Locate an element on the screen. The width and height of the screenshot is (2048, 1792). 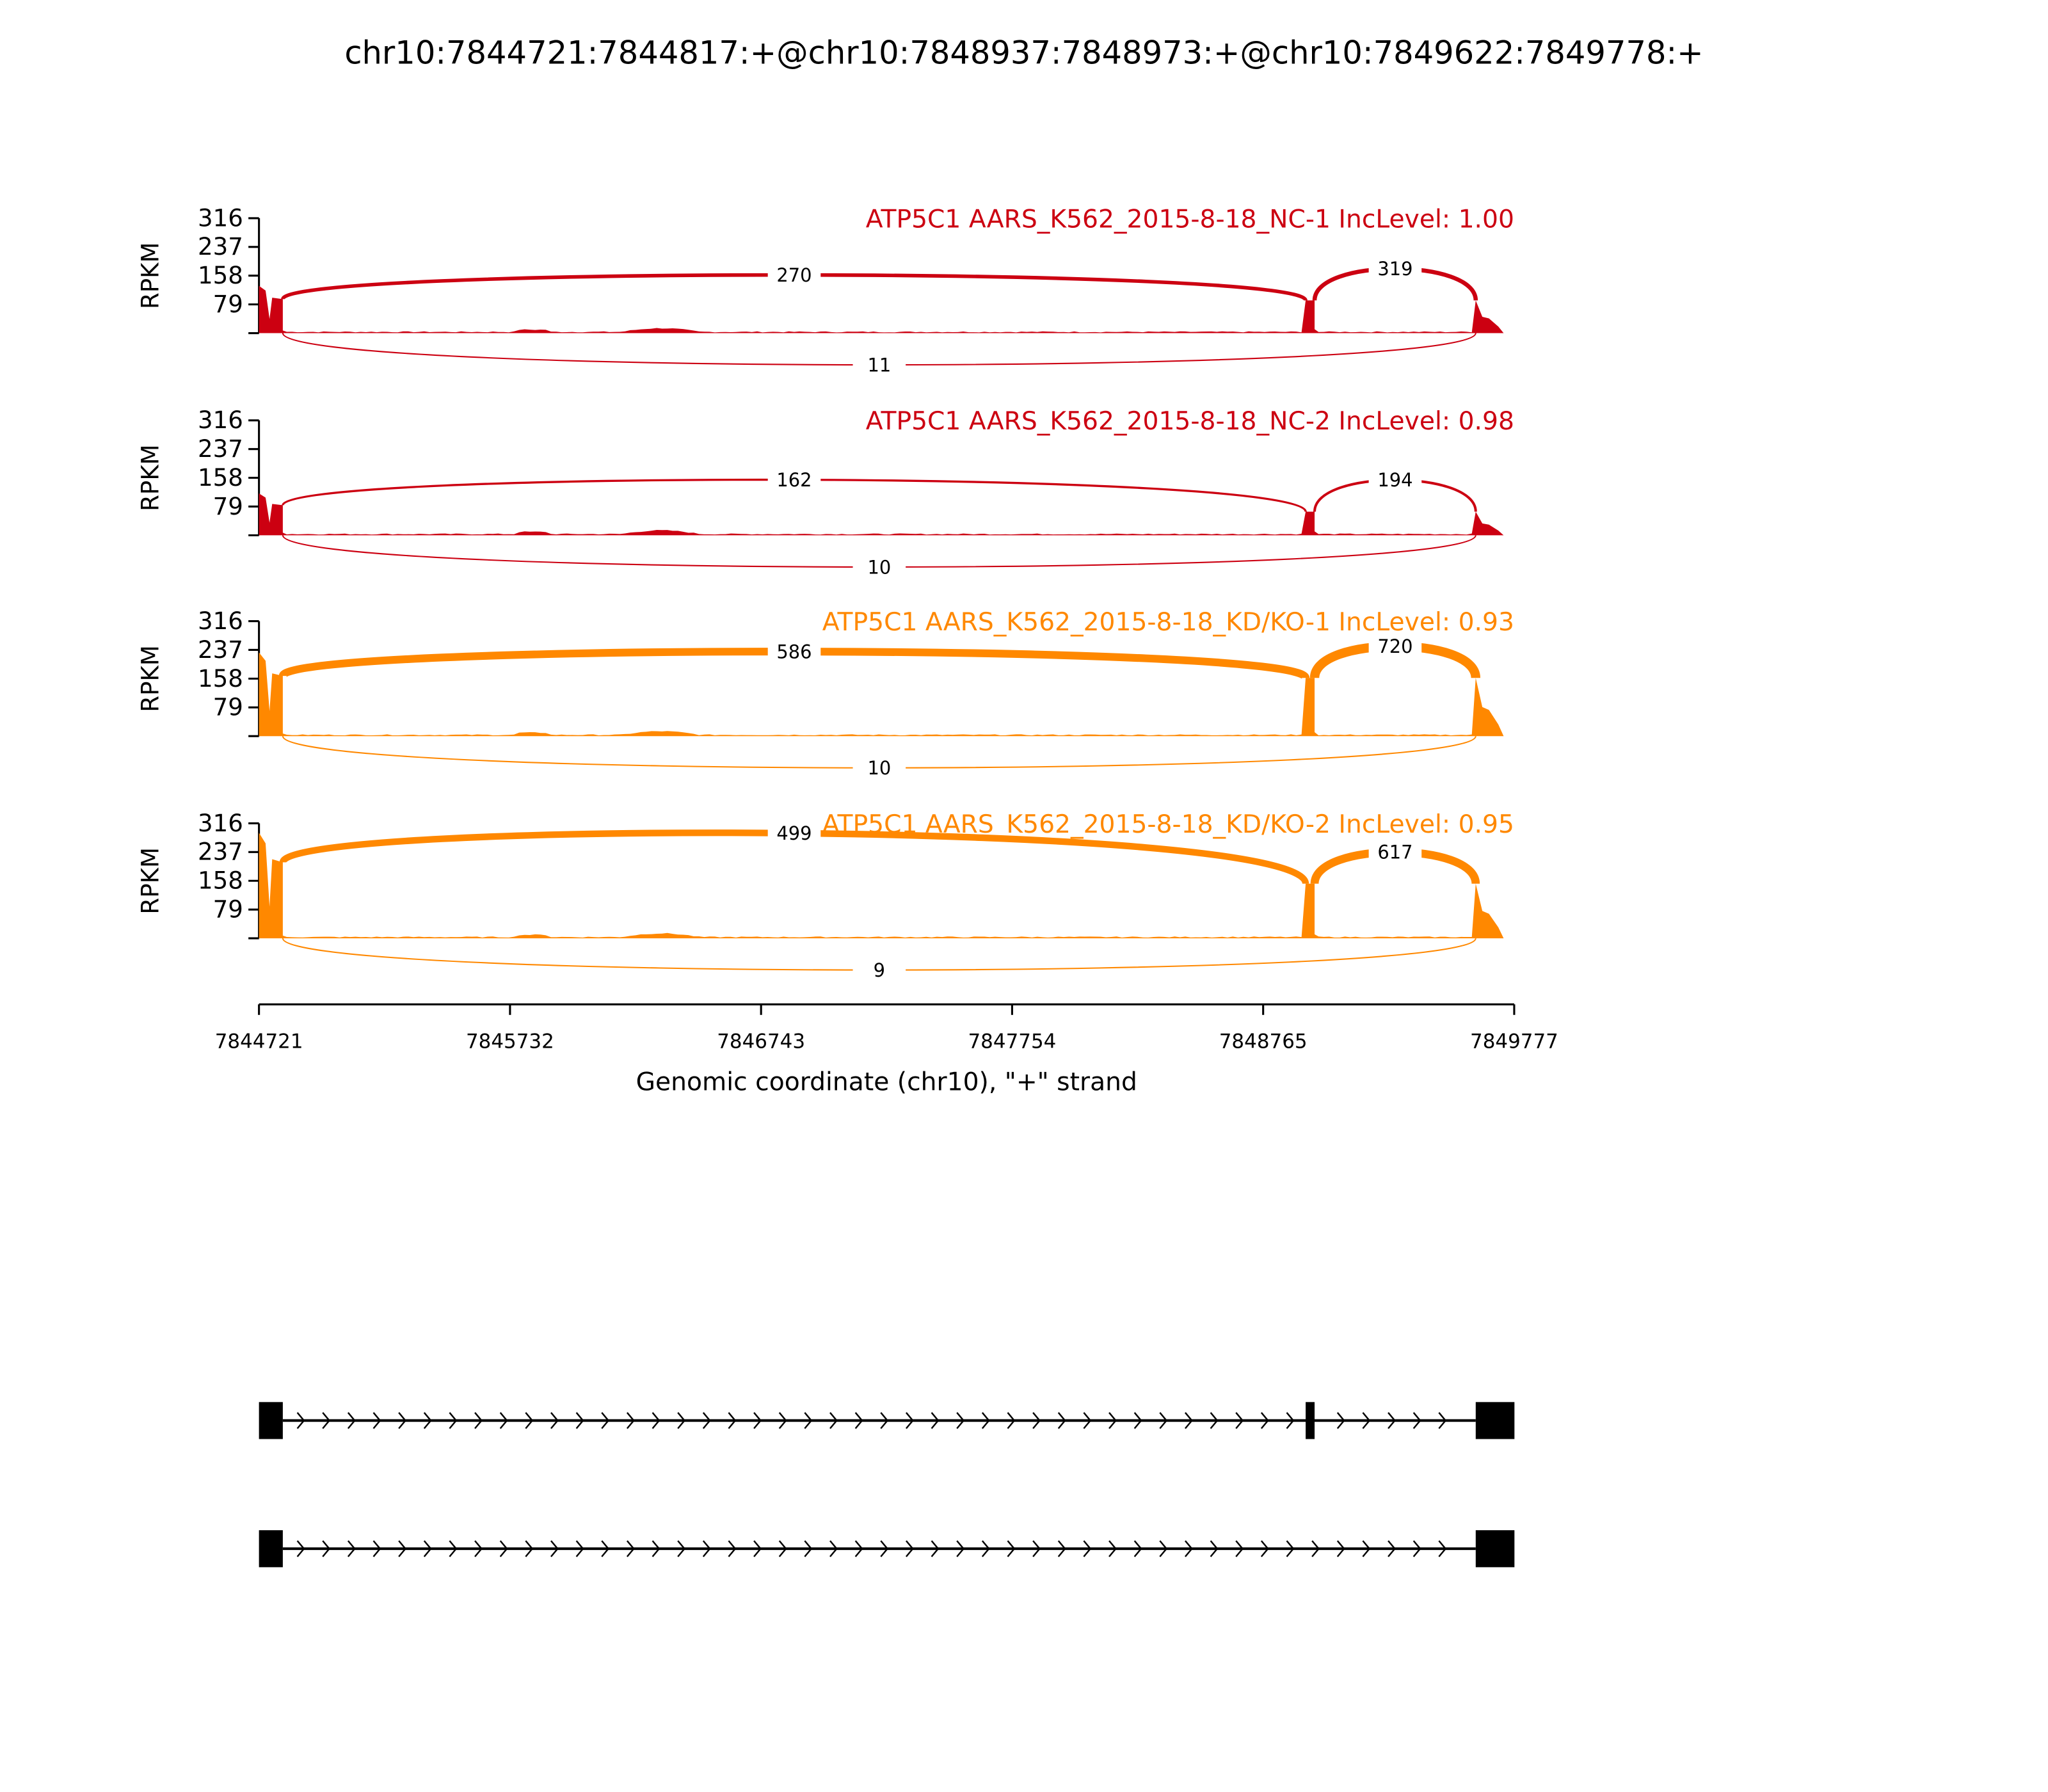
x-tick-label: 7848765 is located at coordinates (1263, 1041).